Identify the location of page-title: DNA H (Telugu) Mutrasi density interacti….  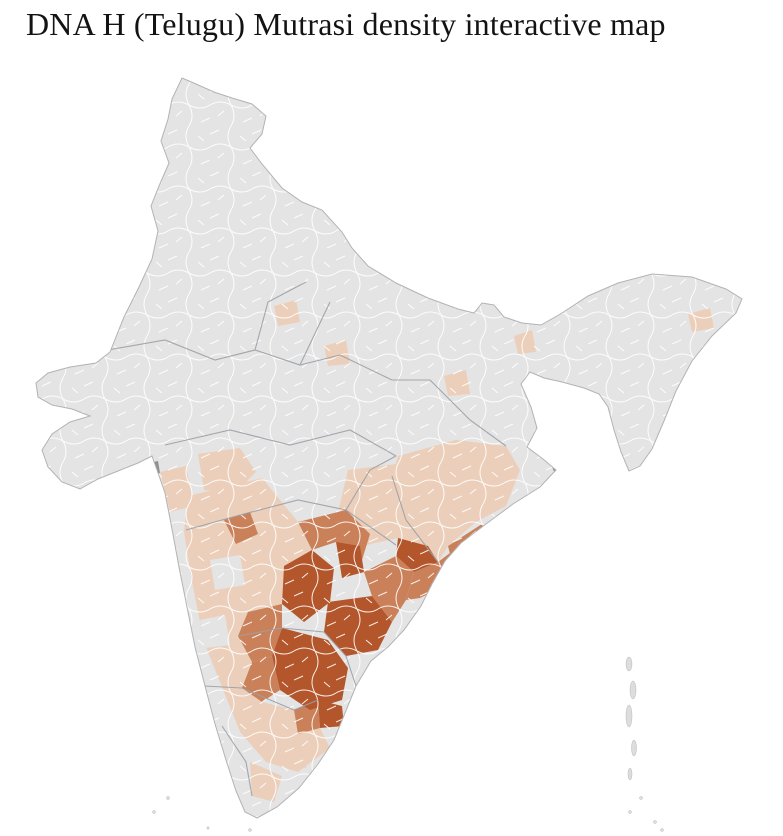
(346, 24).